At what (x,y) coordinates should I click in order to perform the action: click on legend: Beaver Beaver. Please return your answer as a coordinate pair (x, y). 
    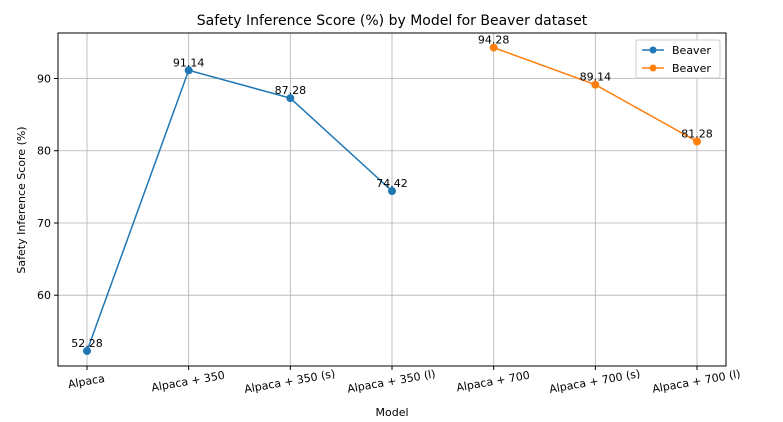
    Looking at the image, I should click on (678, 59).